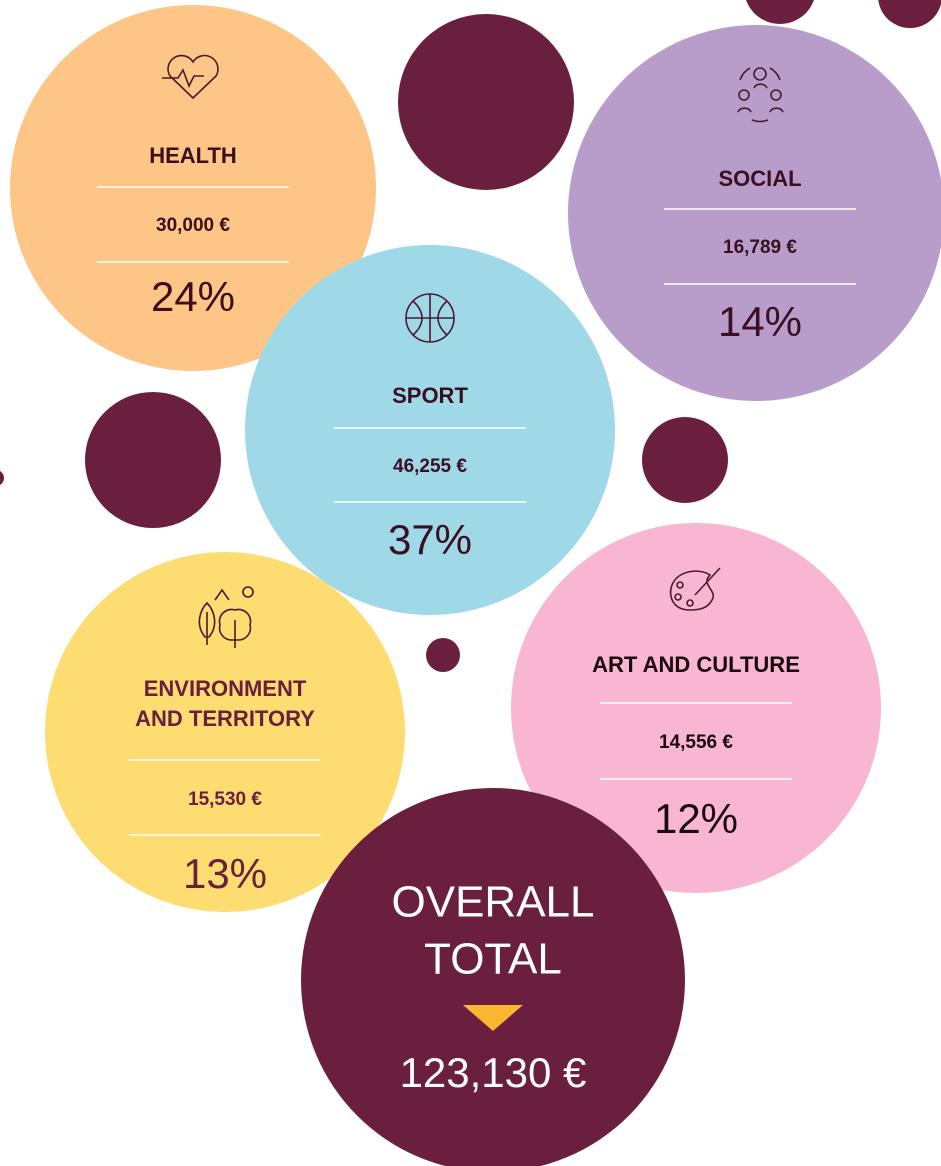 Image resolution: width=941 pixels, height=1166 pixels. Describe the element at coordinates (193, 225) in the screenshot. I see `amount: 30,000 €` at that location.